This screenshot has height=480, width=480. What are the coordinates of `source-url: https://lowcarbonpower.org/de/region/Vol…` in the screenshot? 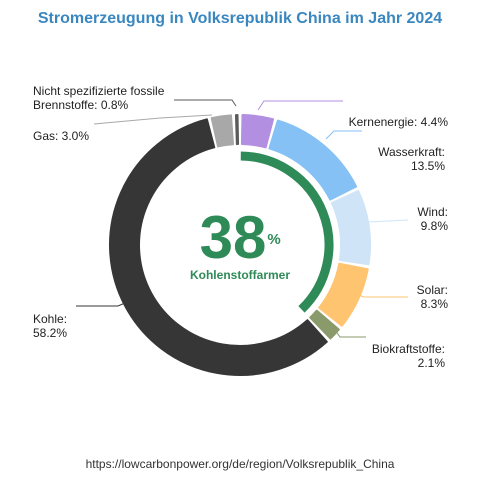 It's located at (240, 464).